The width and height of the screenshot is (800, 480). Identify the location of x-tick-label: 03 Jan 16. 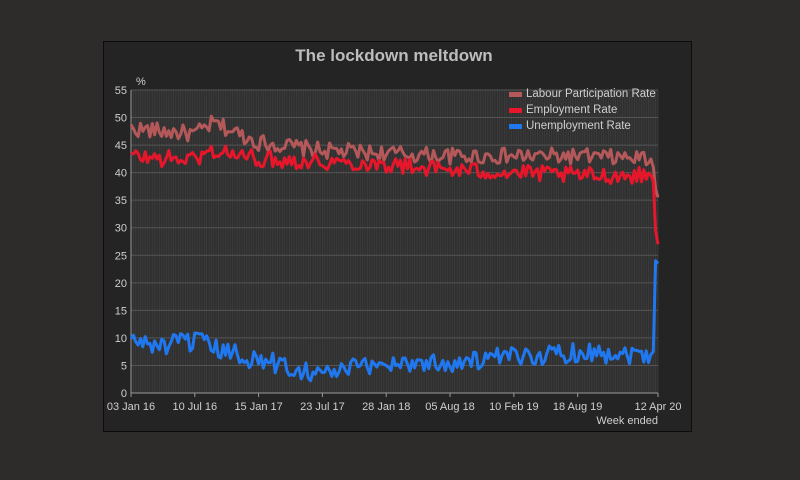
(131, 407).